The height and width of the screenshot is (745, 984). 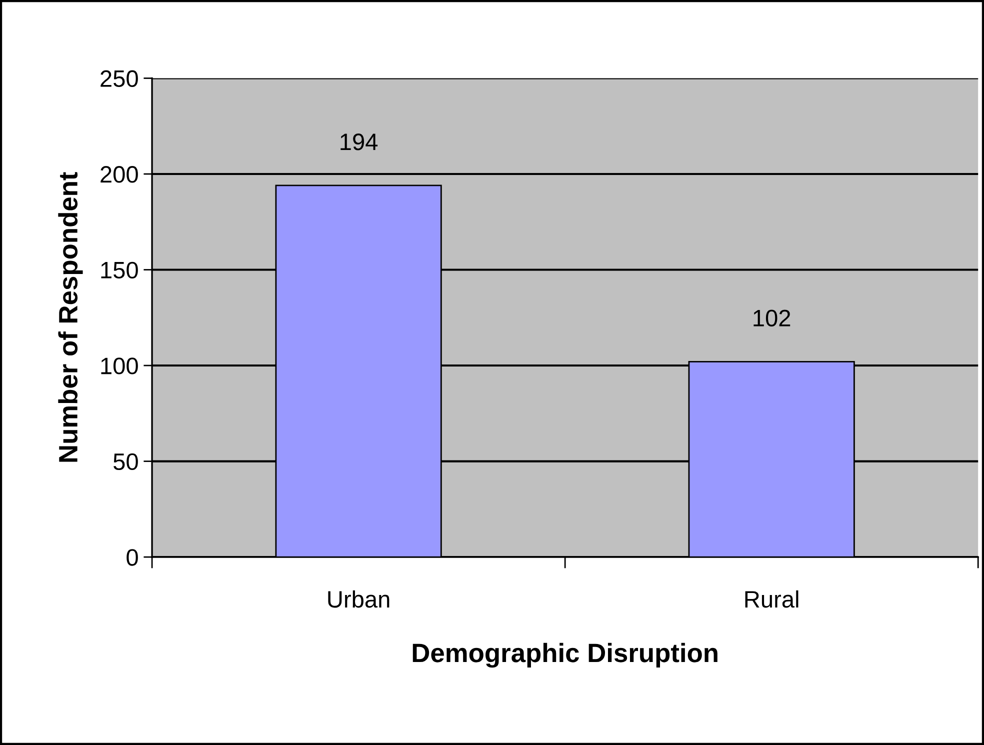 I want to click on y-tick-label: 250, so click(x=119, y=79).